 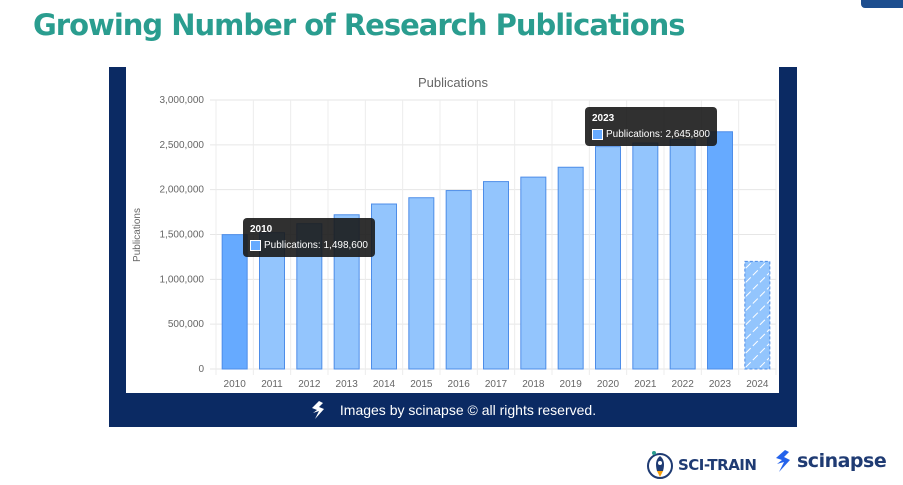 What do you see at coordinates (317, 410) in the screenshot?
I see `scinapse-mark-icon` at bounding box center [317, 410].